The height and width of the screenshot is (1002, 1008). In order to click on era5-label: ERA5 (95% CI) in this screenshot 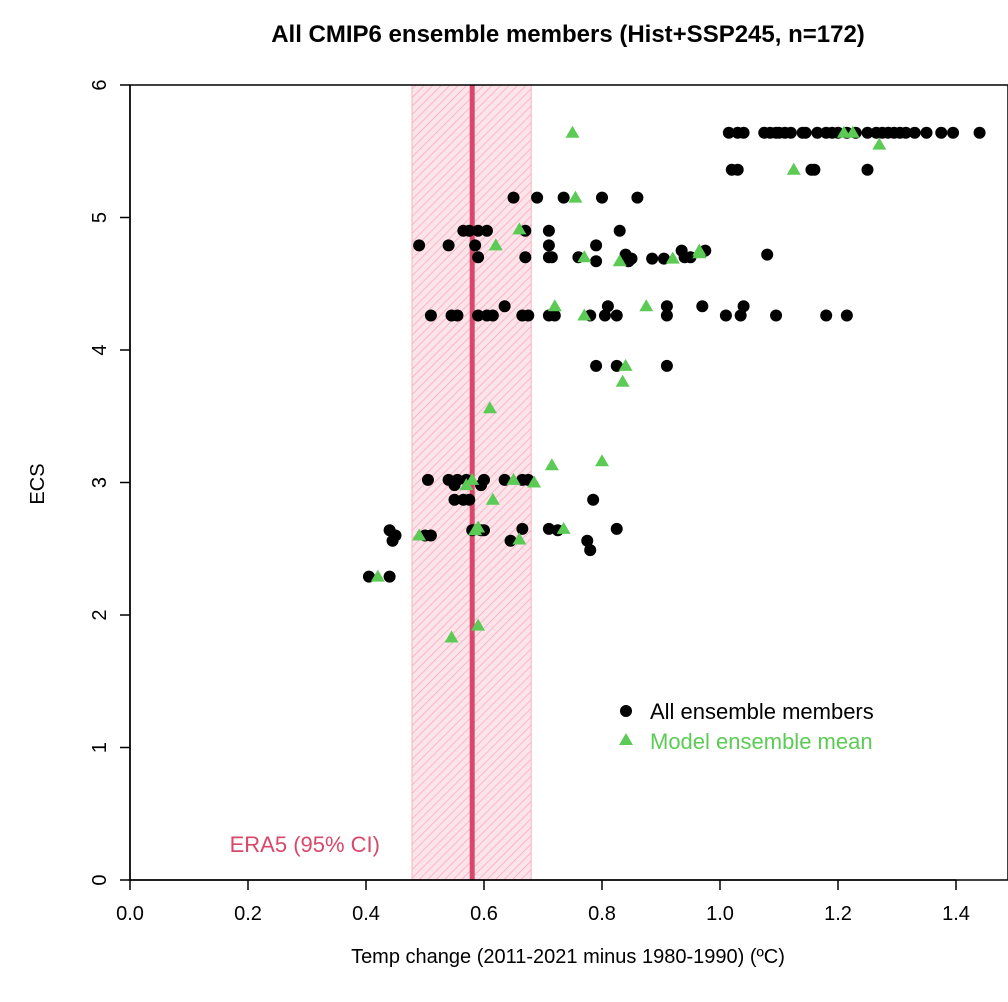, I will do `click(305, 844)`.